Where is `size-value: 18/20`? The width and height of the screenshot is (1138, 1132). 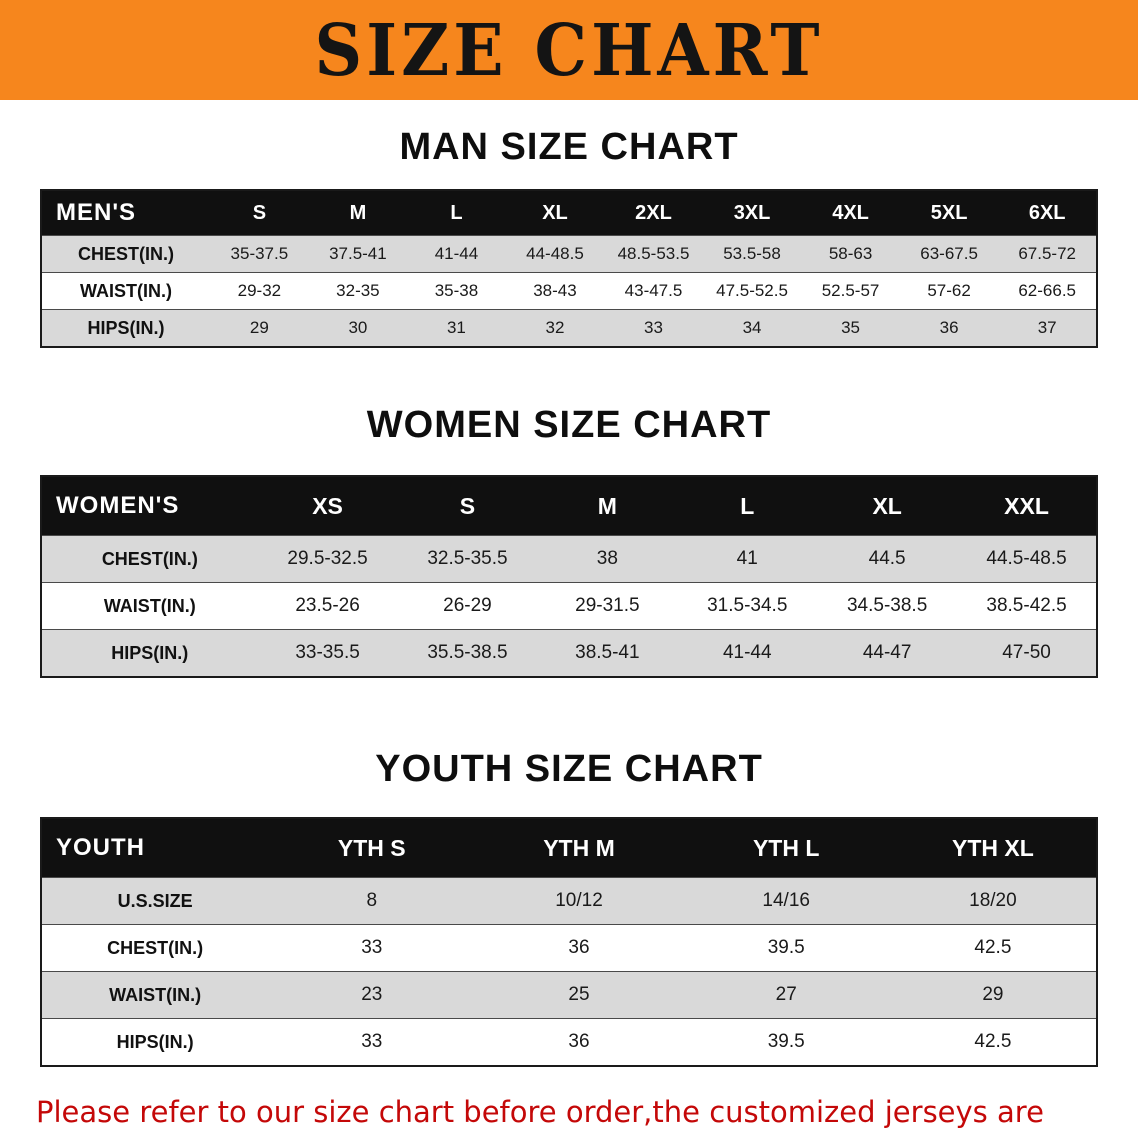 size-value: 18/20 is located at coordinates (993, 901).